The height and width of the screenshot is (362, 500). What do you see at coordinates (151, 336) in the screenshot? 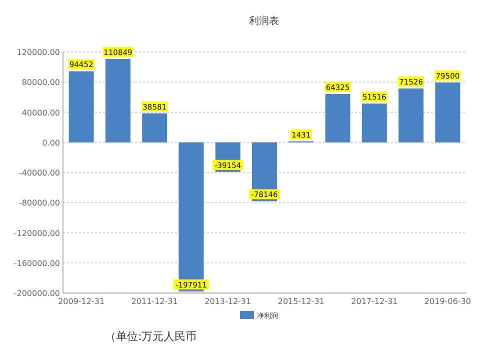
I see `text: （单位:万元人民币` at bounding box center [151, 336].